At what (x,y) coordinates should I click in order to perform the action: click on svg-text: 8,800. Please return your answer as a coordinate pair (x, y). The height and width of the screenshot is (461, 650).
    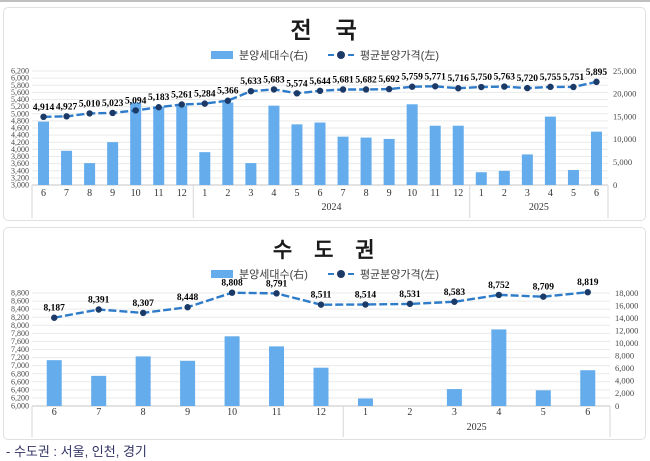
    Looking at the image, I should click on (20, 293).